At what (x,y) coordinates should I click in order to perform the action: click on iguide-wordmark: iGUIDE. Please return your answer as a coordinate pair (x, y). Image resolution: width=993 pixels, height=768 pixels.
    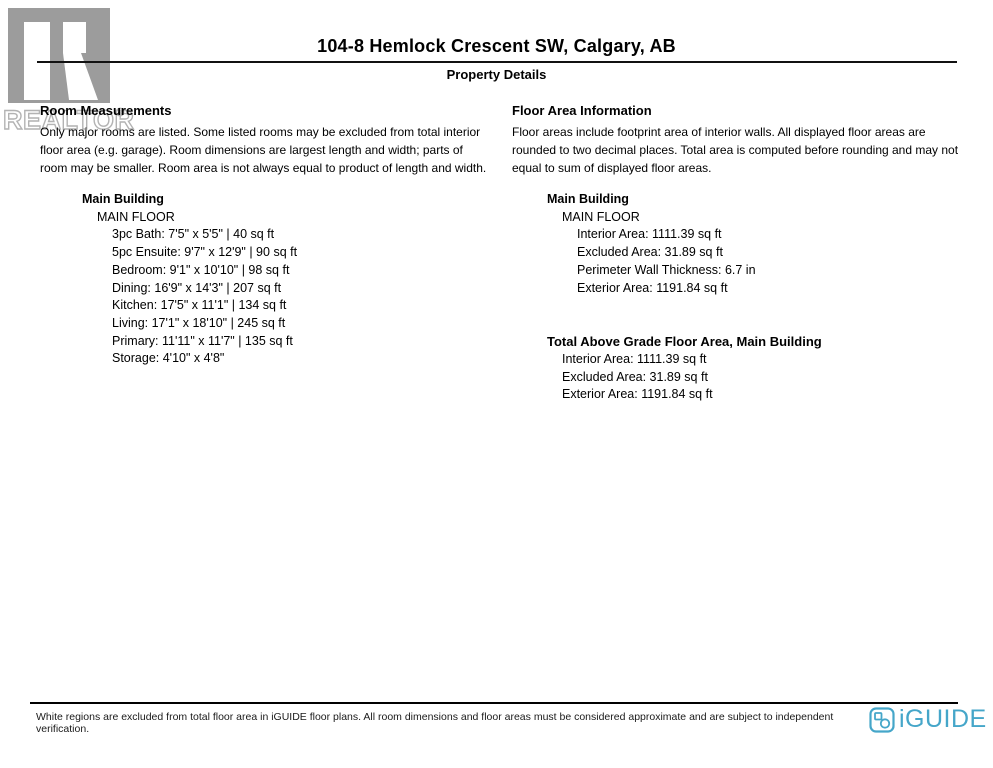
    Looking at the image, I should click on (943, 719).